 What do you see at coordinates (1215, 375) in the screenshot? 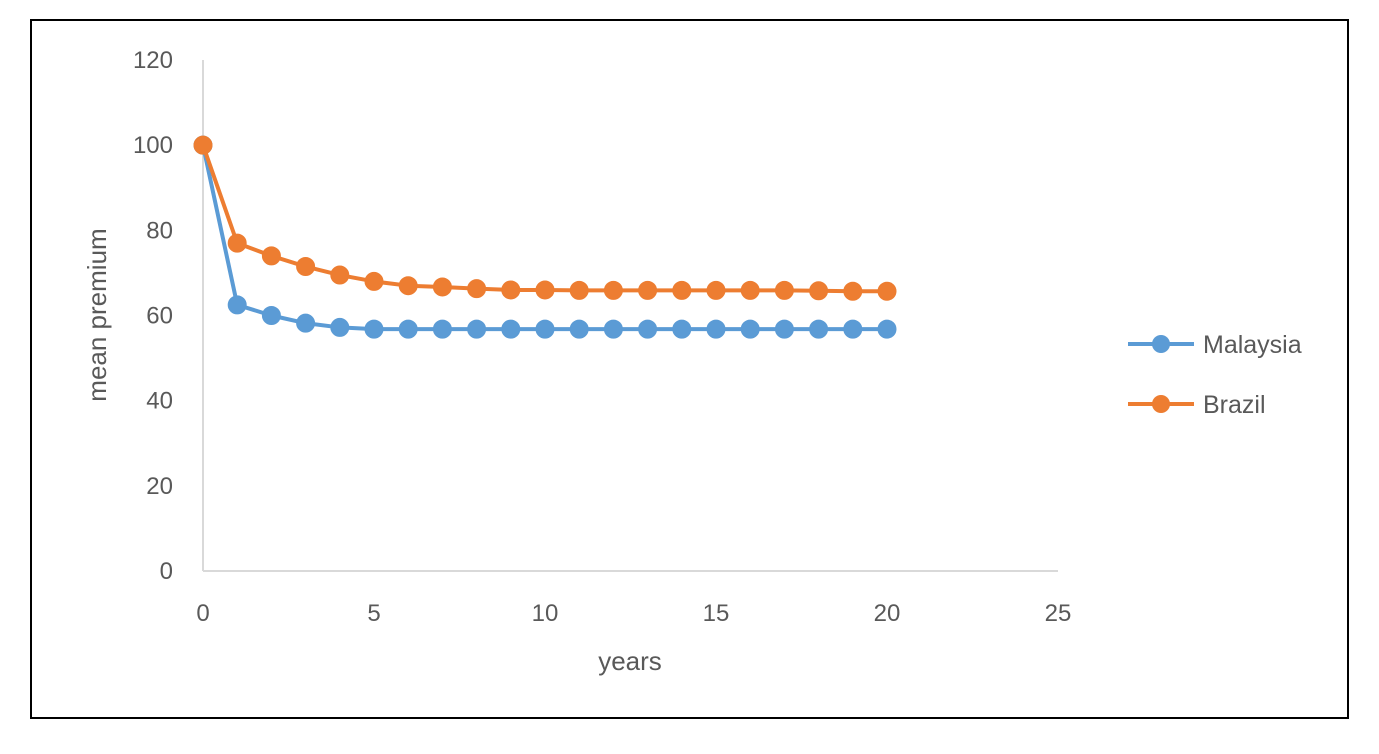
I see `legend: Malaysia Brazil` at bounding box center [1215, 375].